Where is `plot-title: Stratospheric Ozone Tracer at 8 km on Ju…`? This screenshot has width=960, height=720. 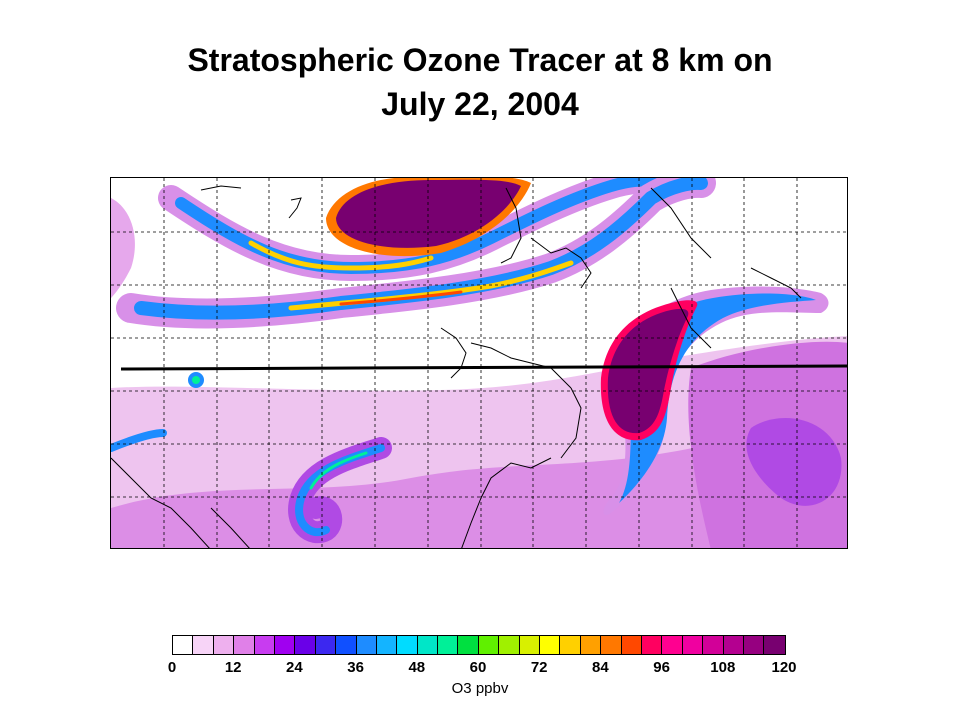
plot-title: Stratospheric Ozone Tracer at 8 km on Ju… is located at coordinates (480, 82).